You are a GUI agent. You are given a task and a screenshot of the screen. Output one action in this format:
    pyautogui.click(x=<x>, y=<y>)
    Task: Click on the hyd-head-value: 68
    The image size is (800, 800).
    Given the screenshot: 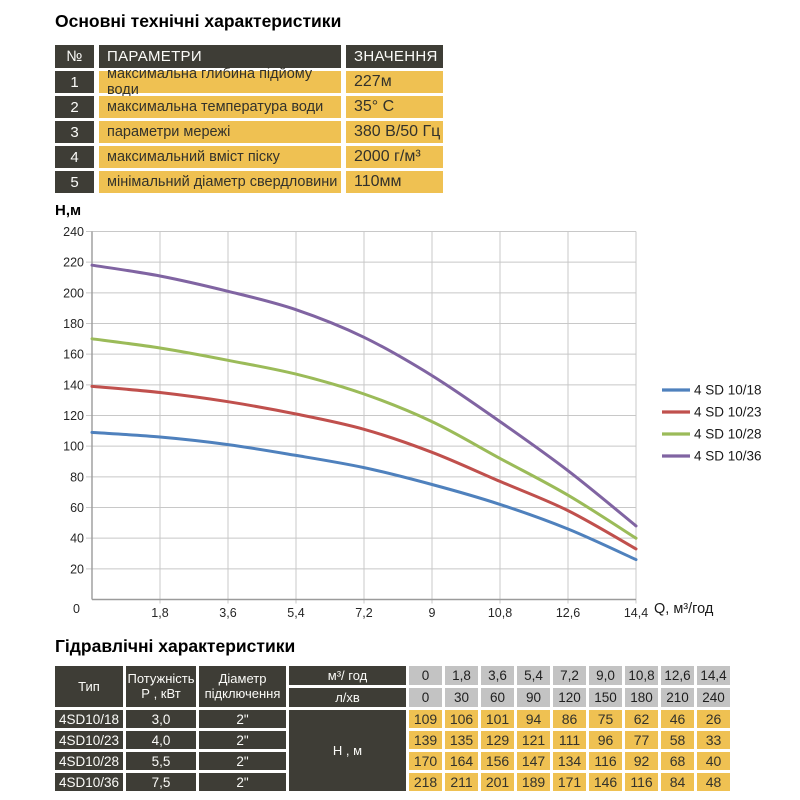 What is the action you would take?
    pyautogui.click(x=677, y=761)
    